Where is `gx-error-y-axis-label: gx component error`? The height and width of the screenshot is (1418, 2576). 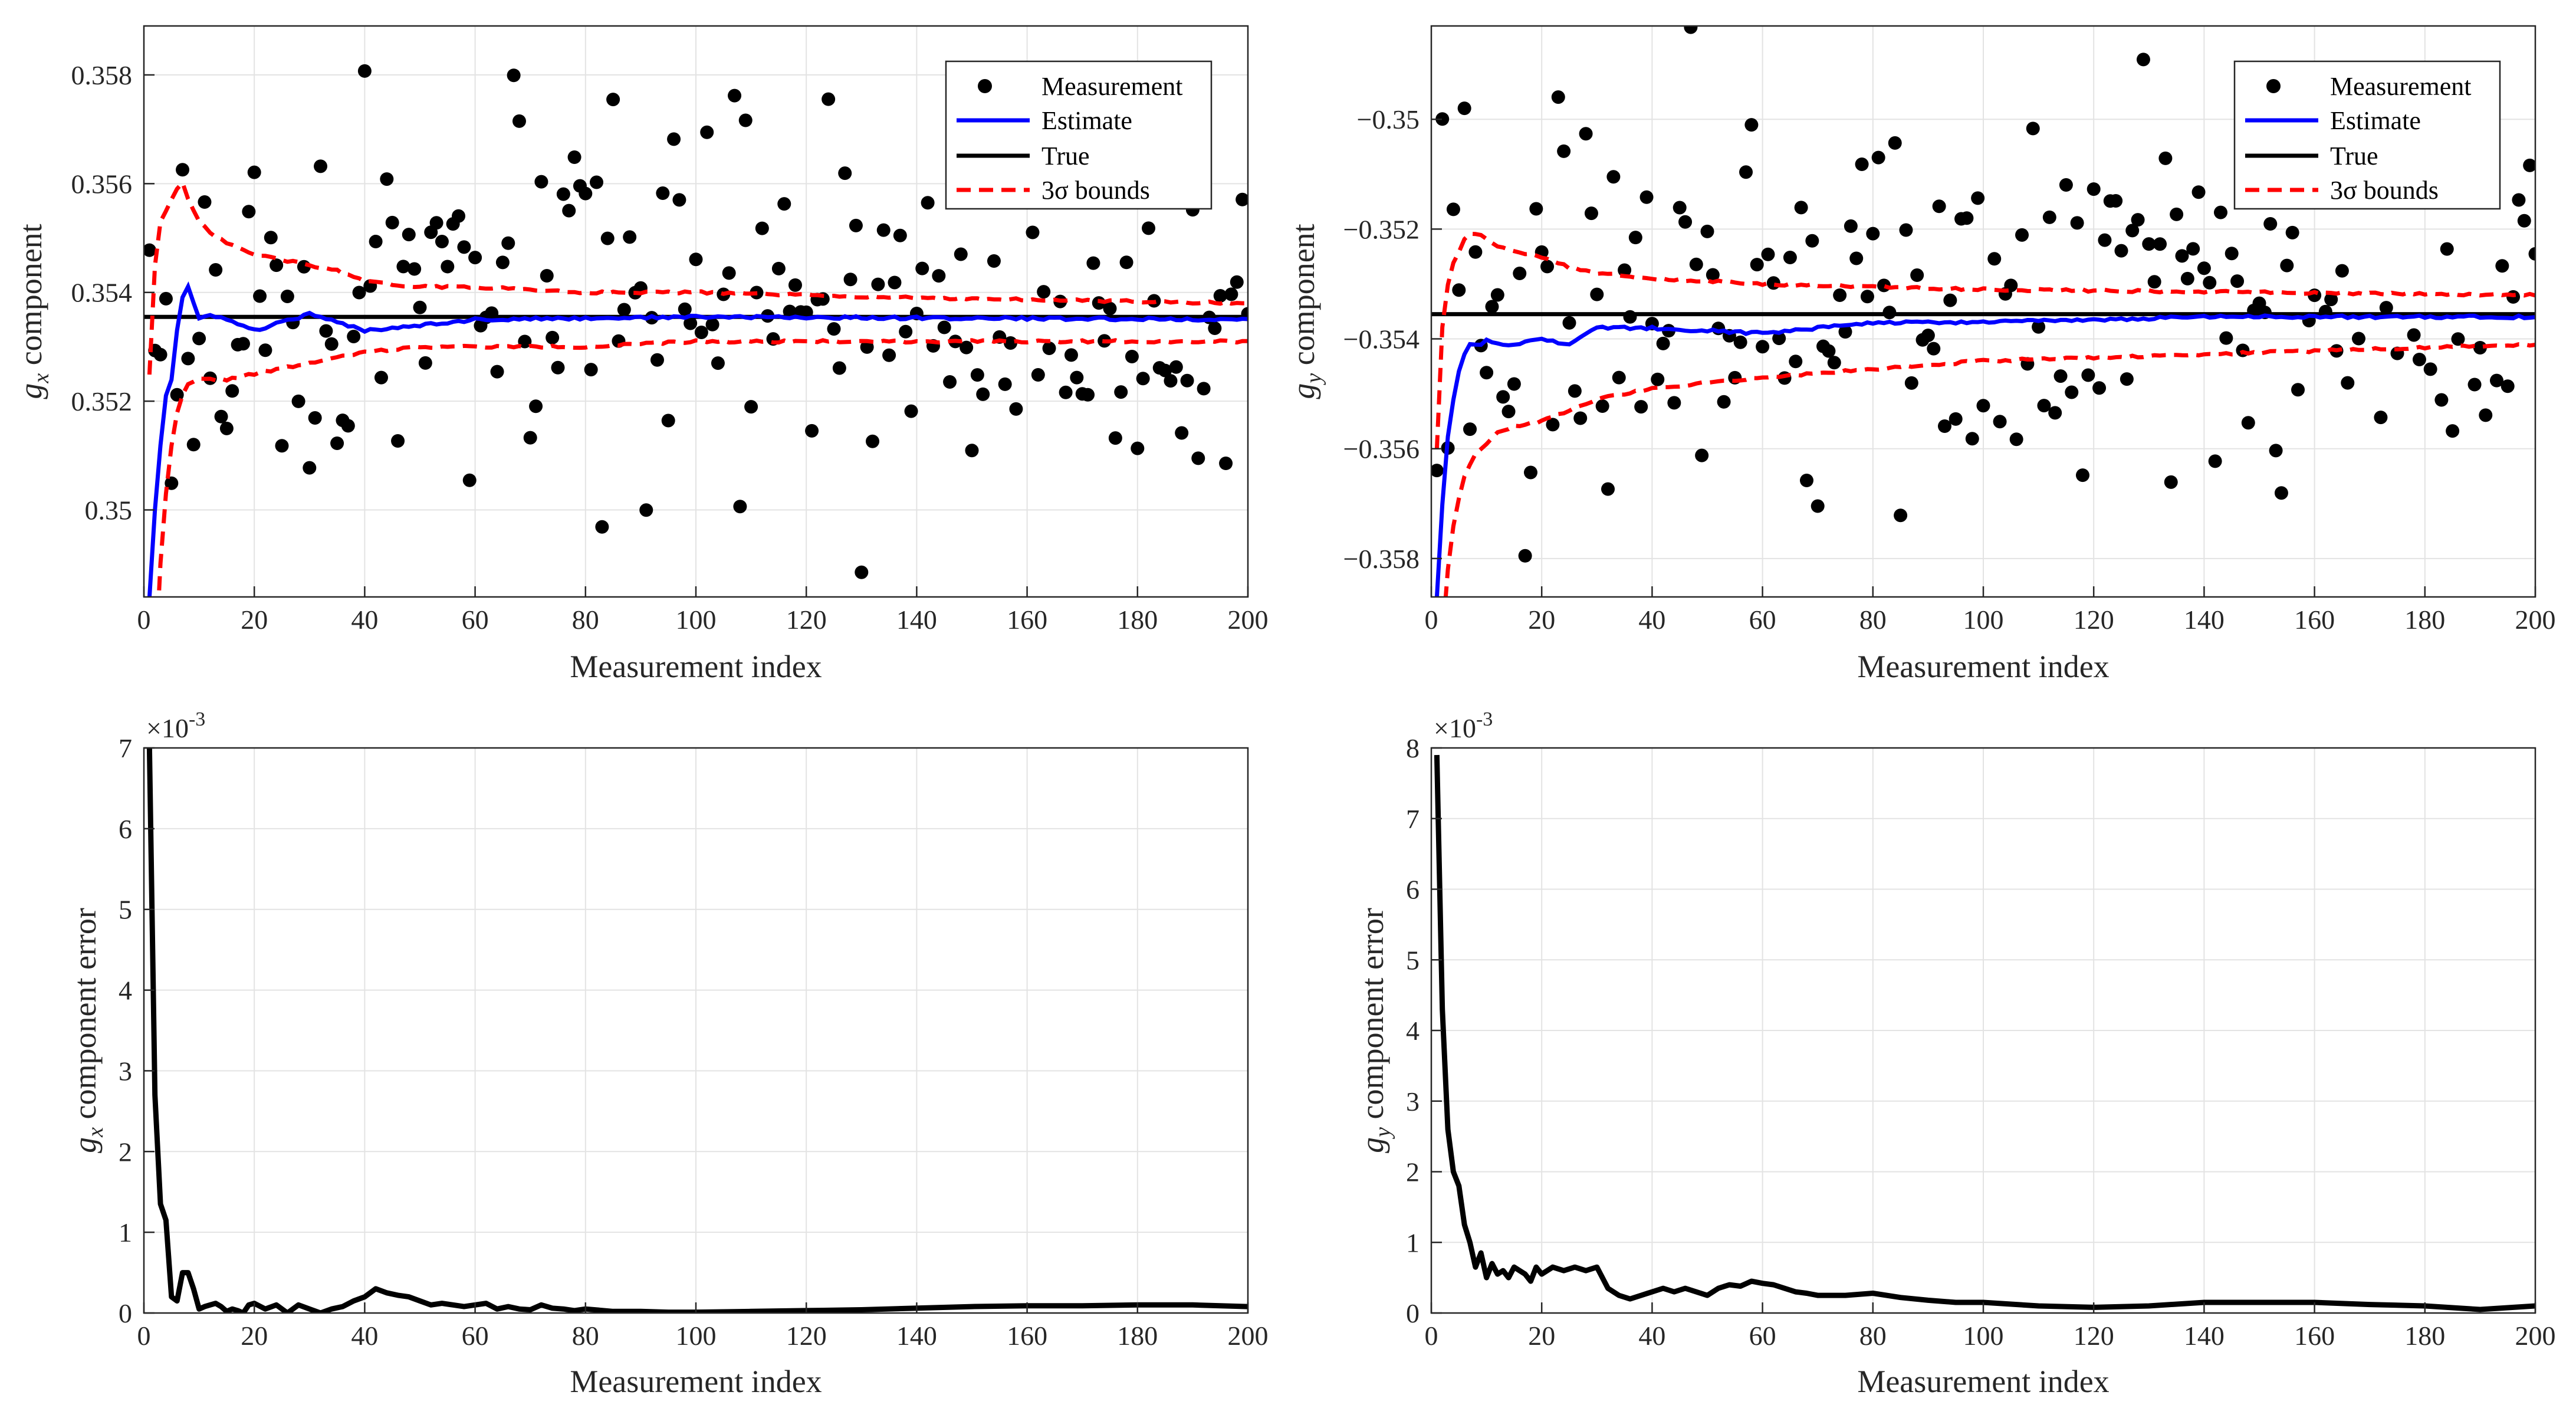 gx-error-y-axis-label: gx component error is located at coordinates (87, 1030).